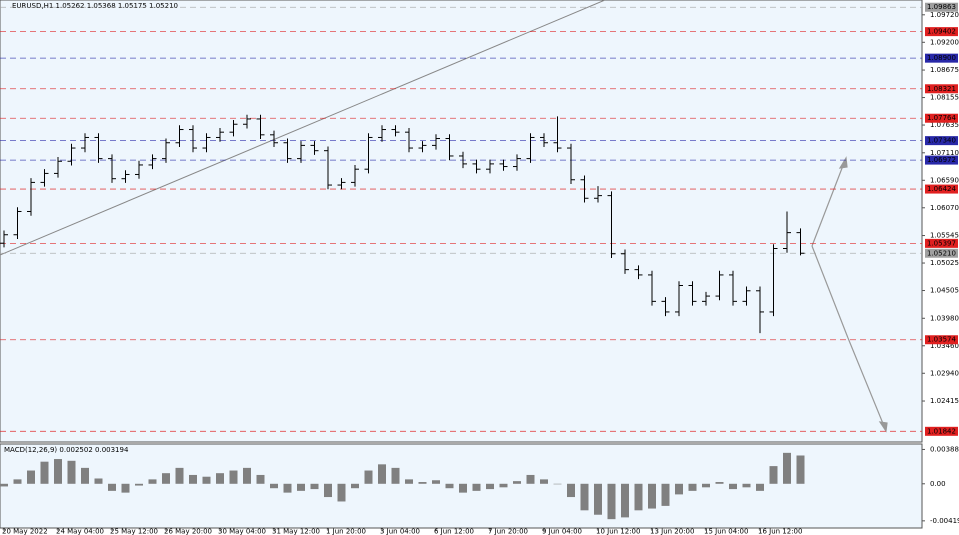  What do you see at coordinates (25, 531) in the screenshot?
I see `x-tick-label: 20 May 2022` at bounding box center [25, 531].